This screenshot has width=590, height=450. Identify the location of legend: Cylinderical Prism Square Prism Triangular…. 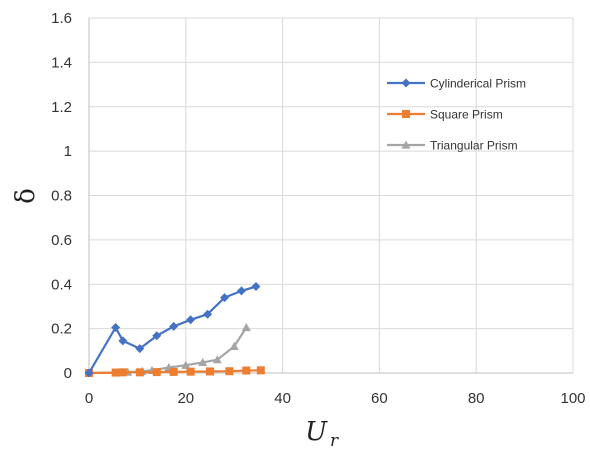
(456, 115).